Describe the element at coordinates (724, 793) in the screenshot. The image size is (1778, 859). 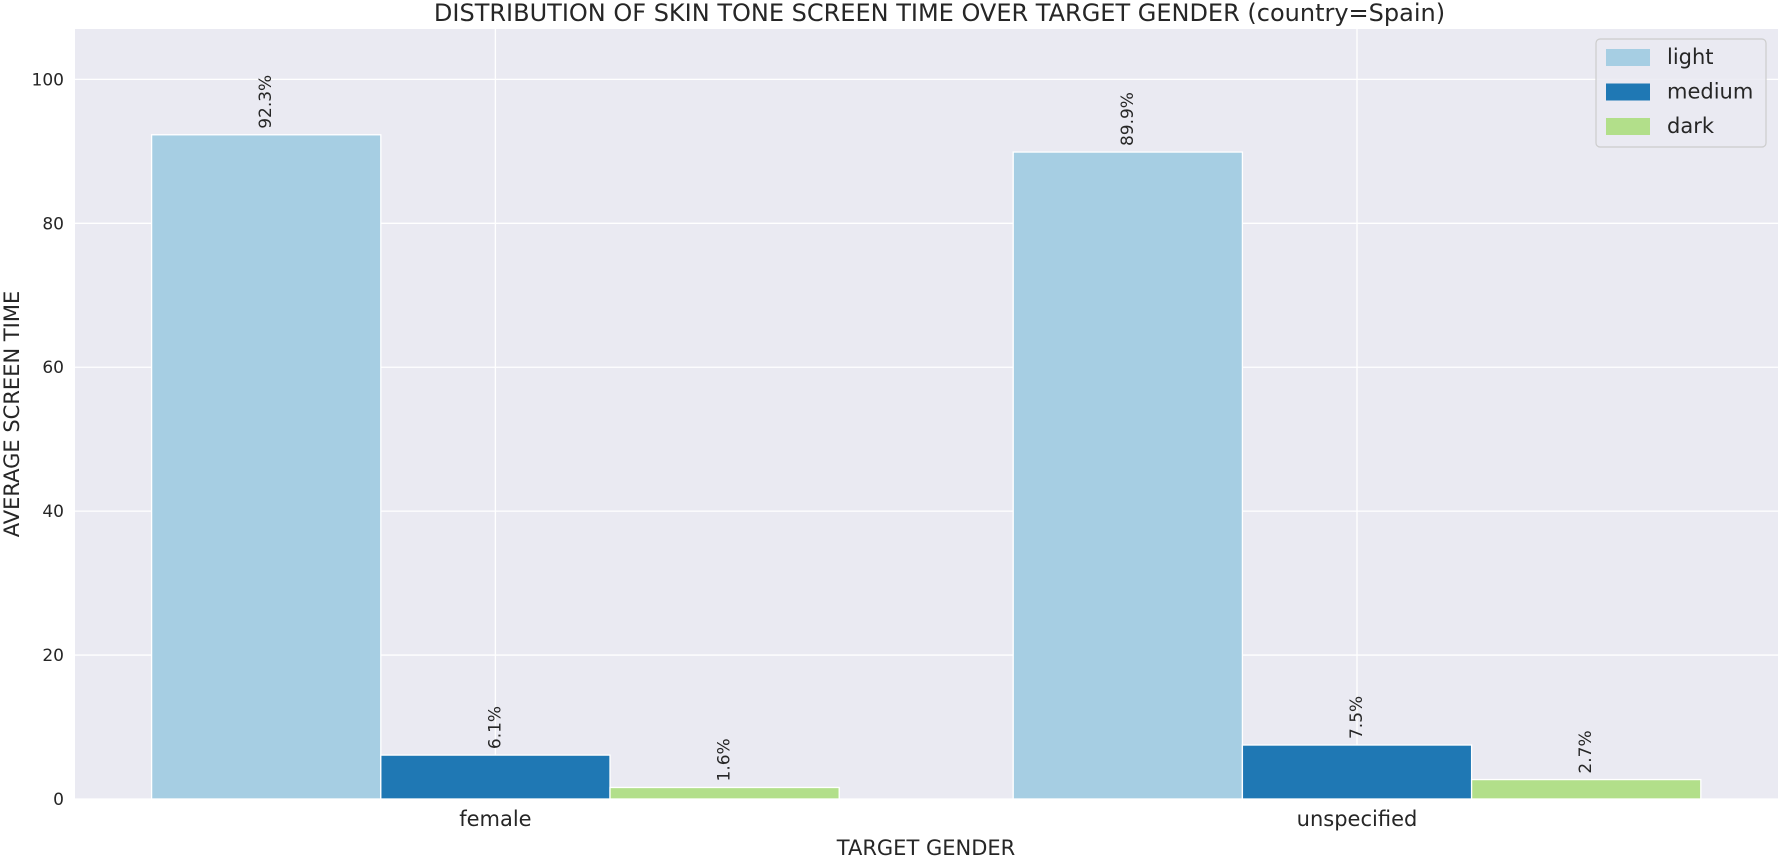
I see `bar-dark-female` at that location.